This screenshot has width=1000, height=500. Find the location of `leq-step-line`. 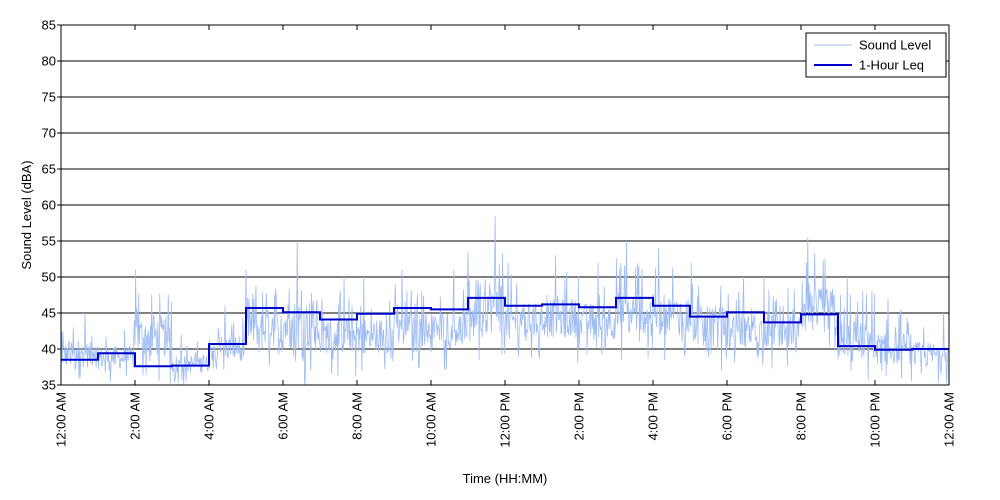

leq-step-line is located at coordinates (505, 332).